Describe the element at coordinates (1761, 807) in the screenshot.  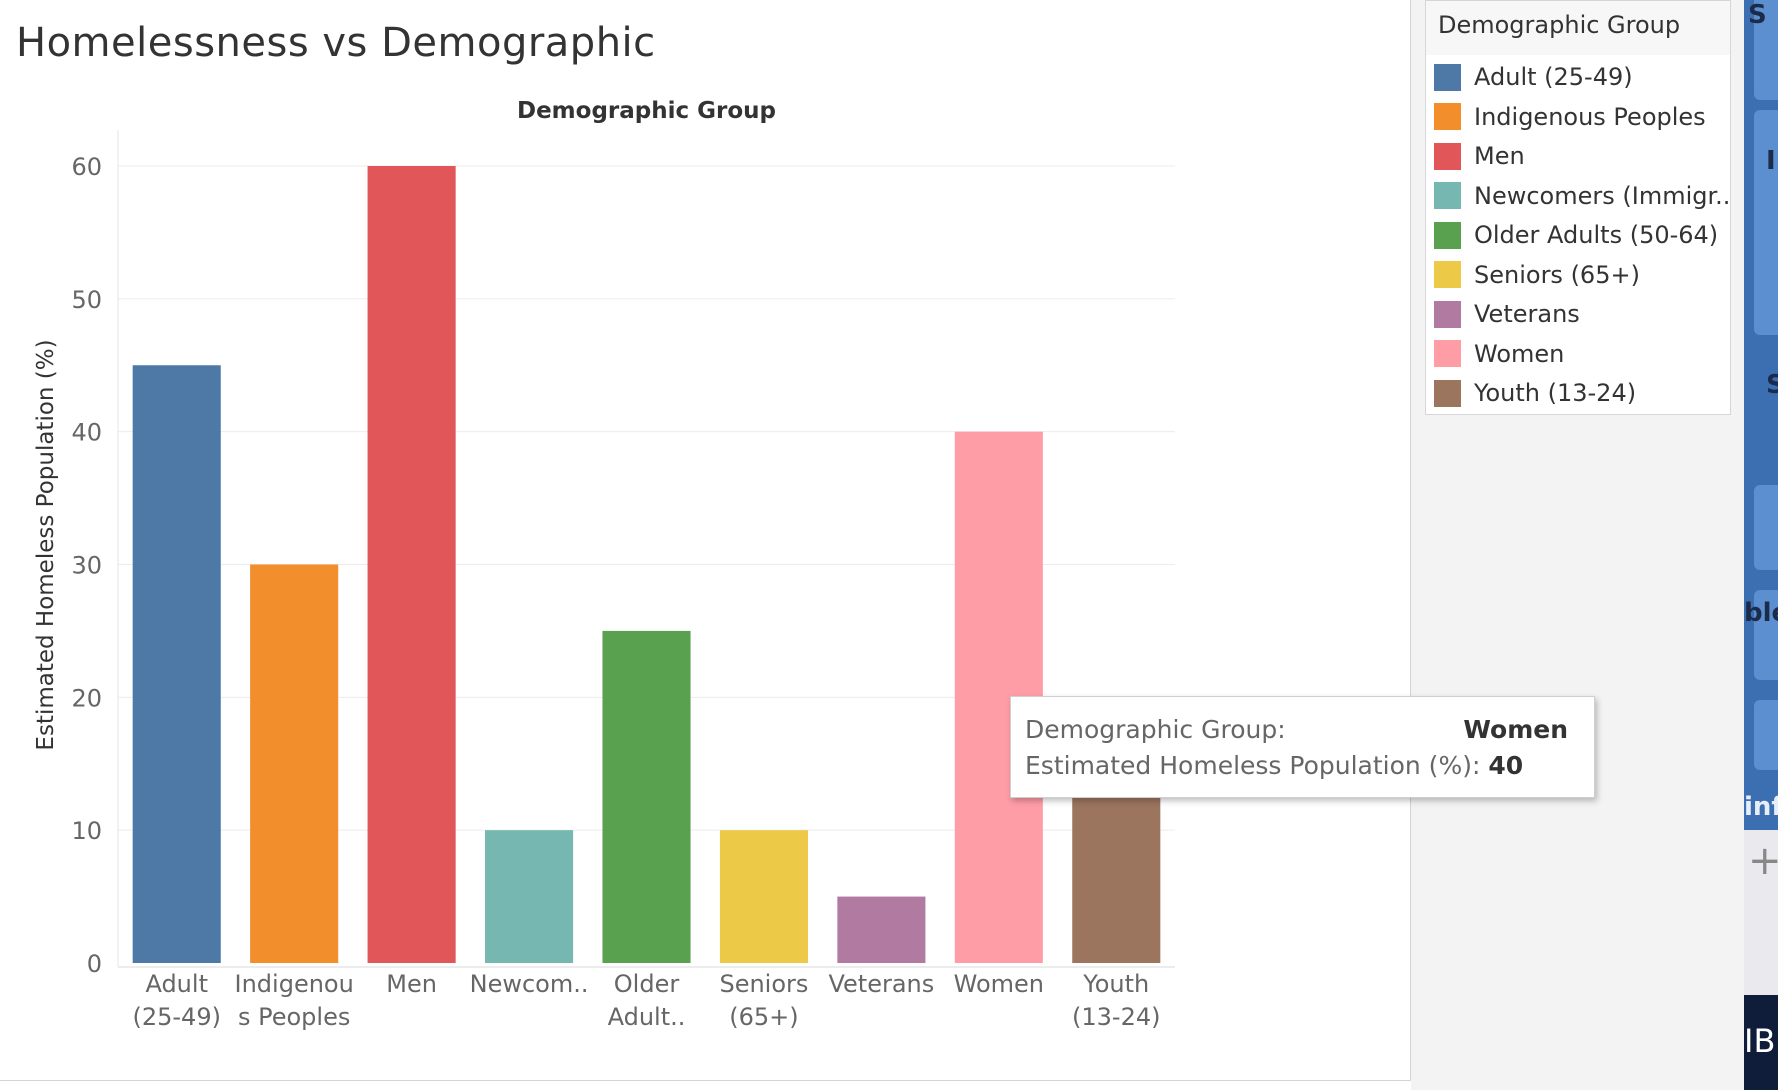
I see `edge-text: inf` at that location.